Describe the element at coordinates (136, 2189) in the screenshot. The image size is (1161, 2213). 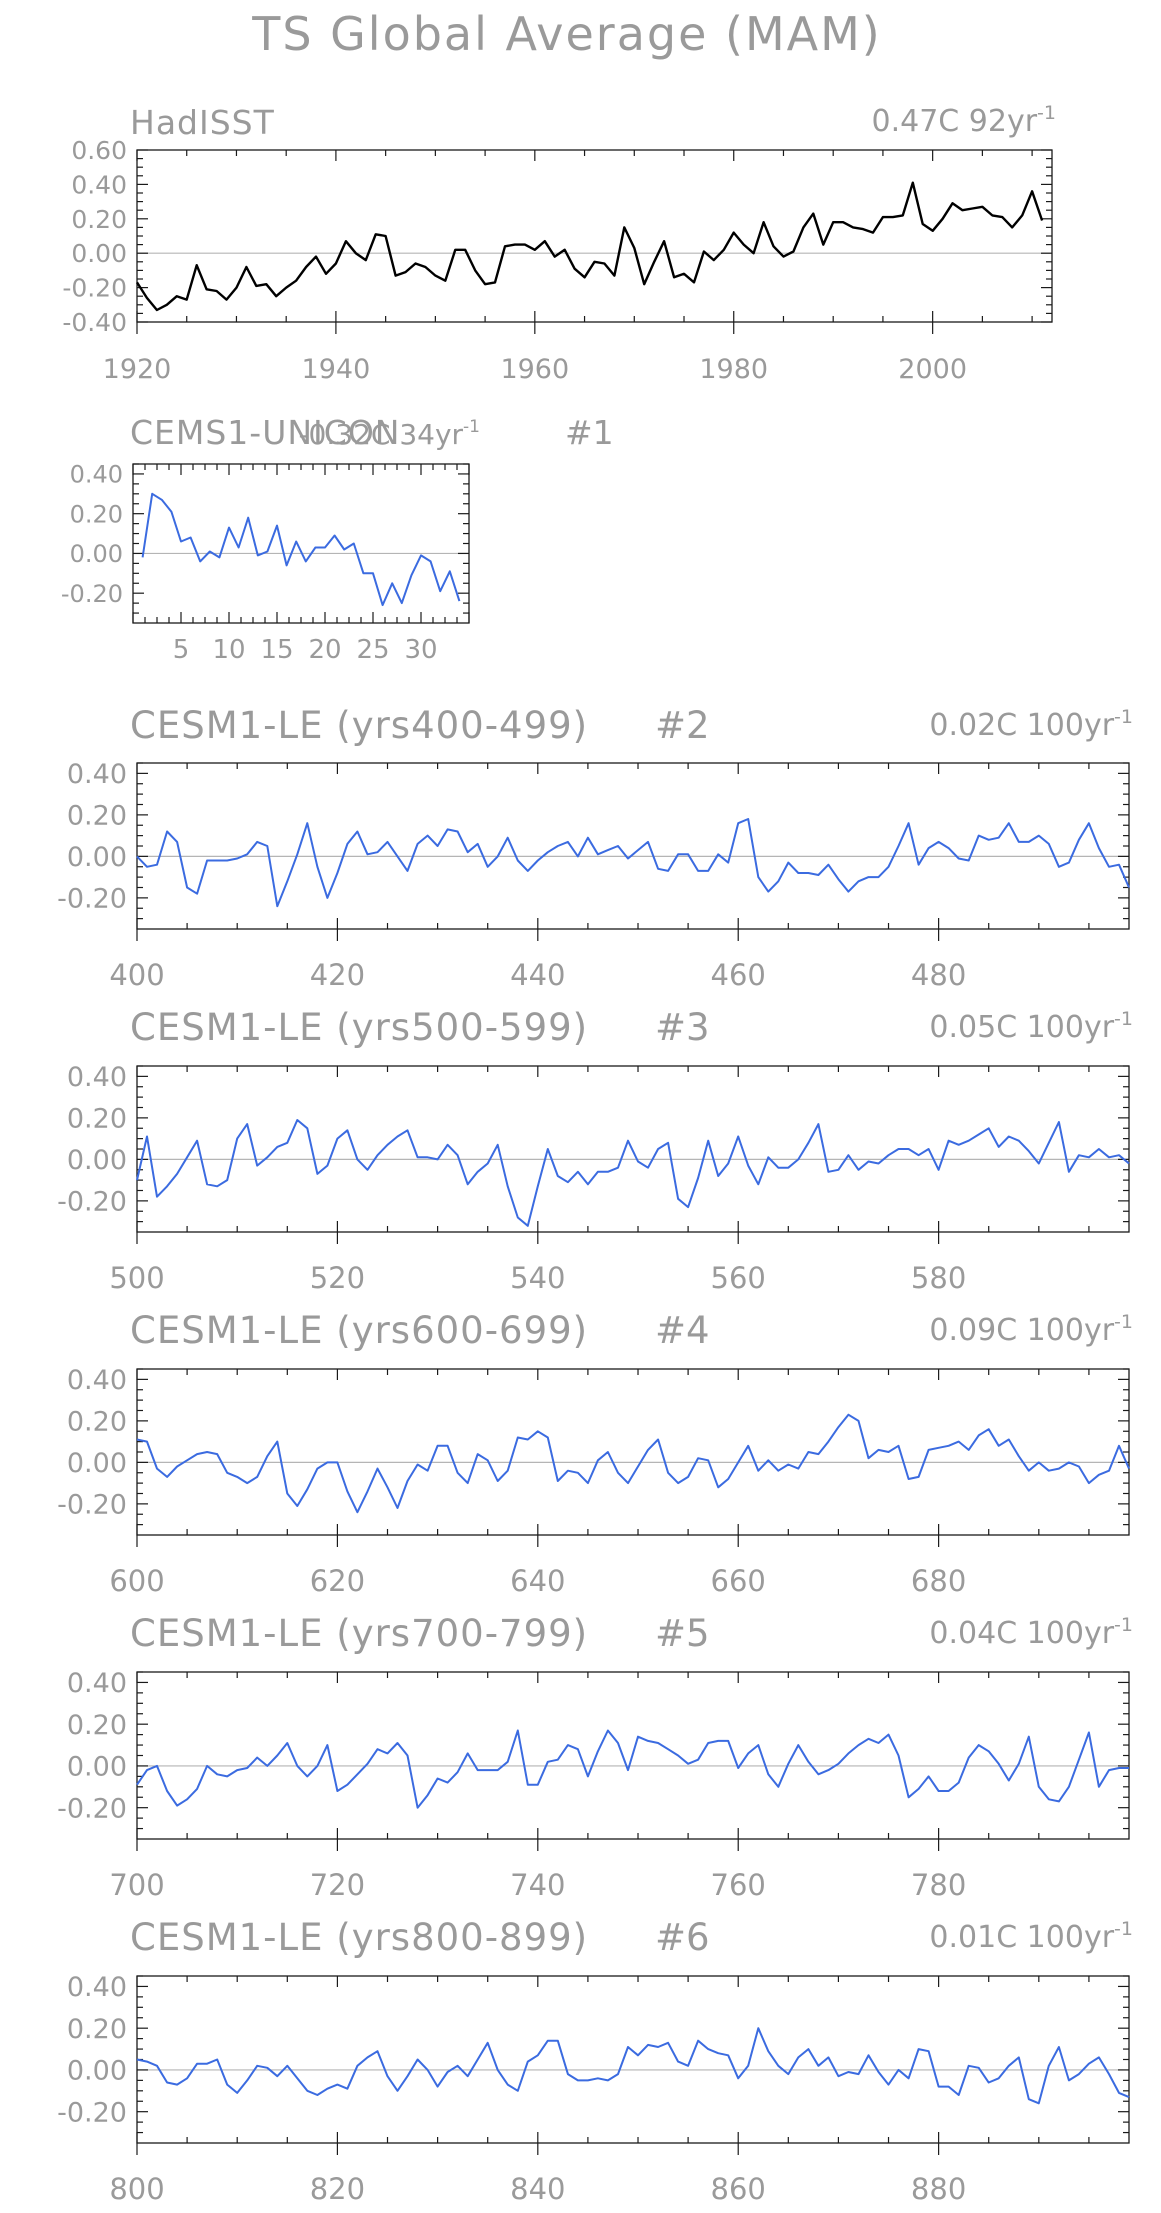
I see `x-tick-label: 800` at that location.